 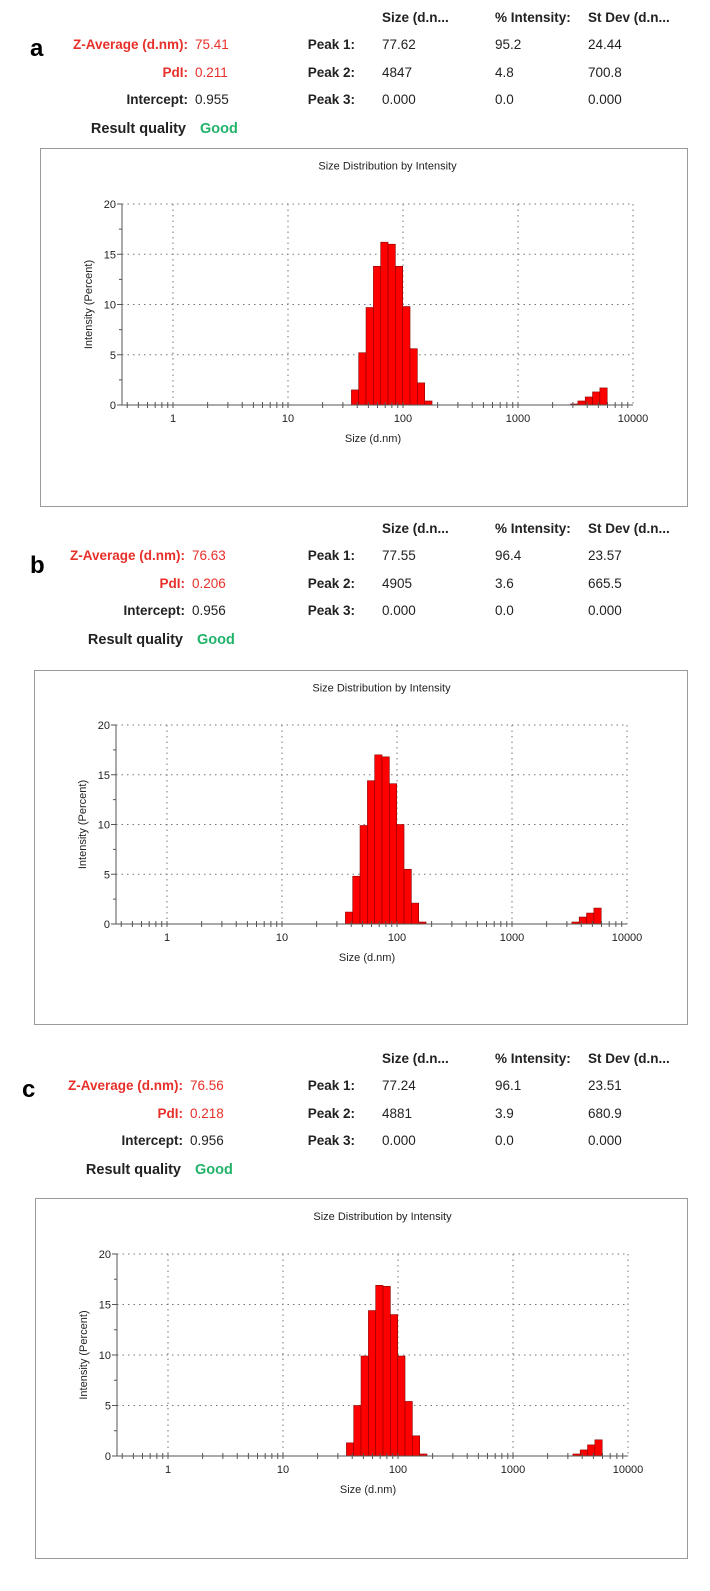 I want to click on peak-intensity: 96.1, so click(x=508, y=1085).